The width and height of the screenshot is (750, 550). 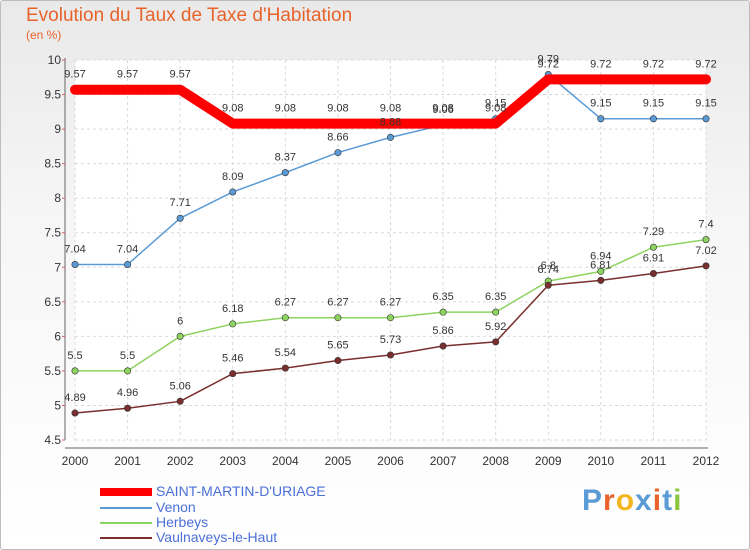 What do you see at coordinates (57, 198) in the screenshot?
I see `y-tick-label: 8` at bounding box center [57, 198].